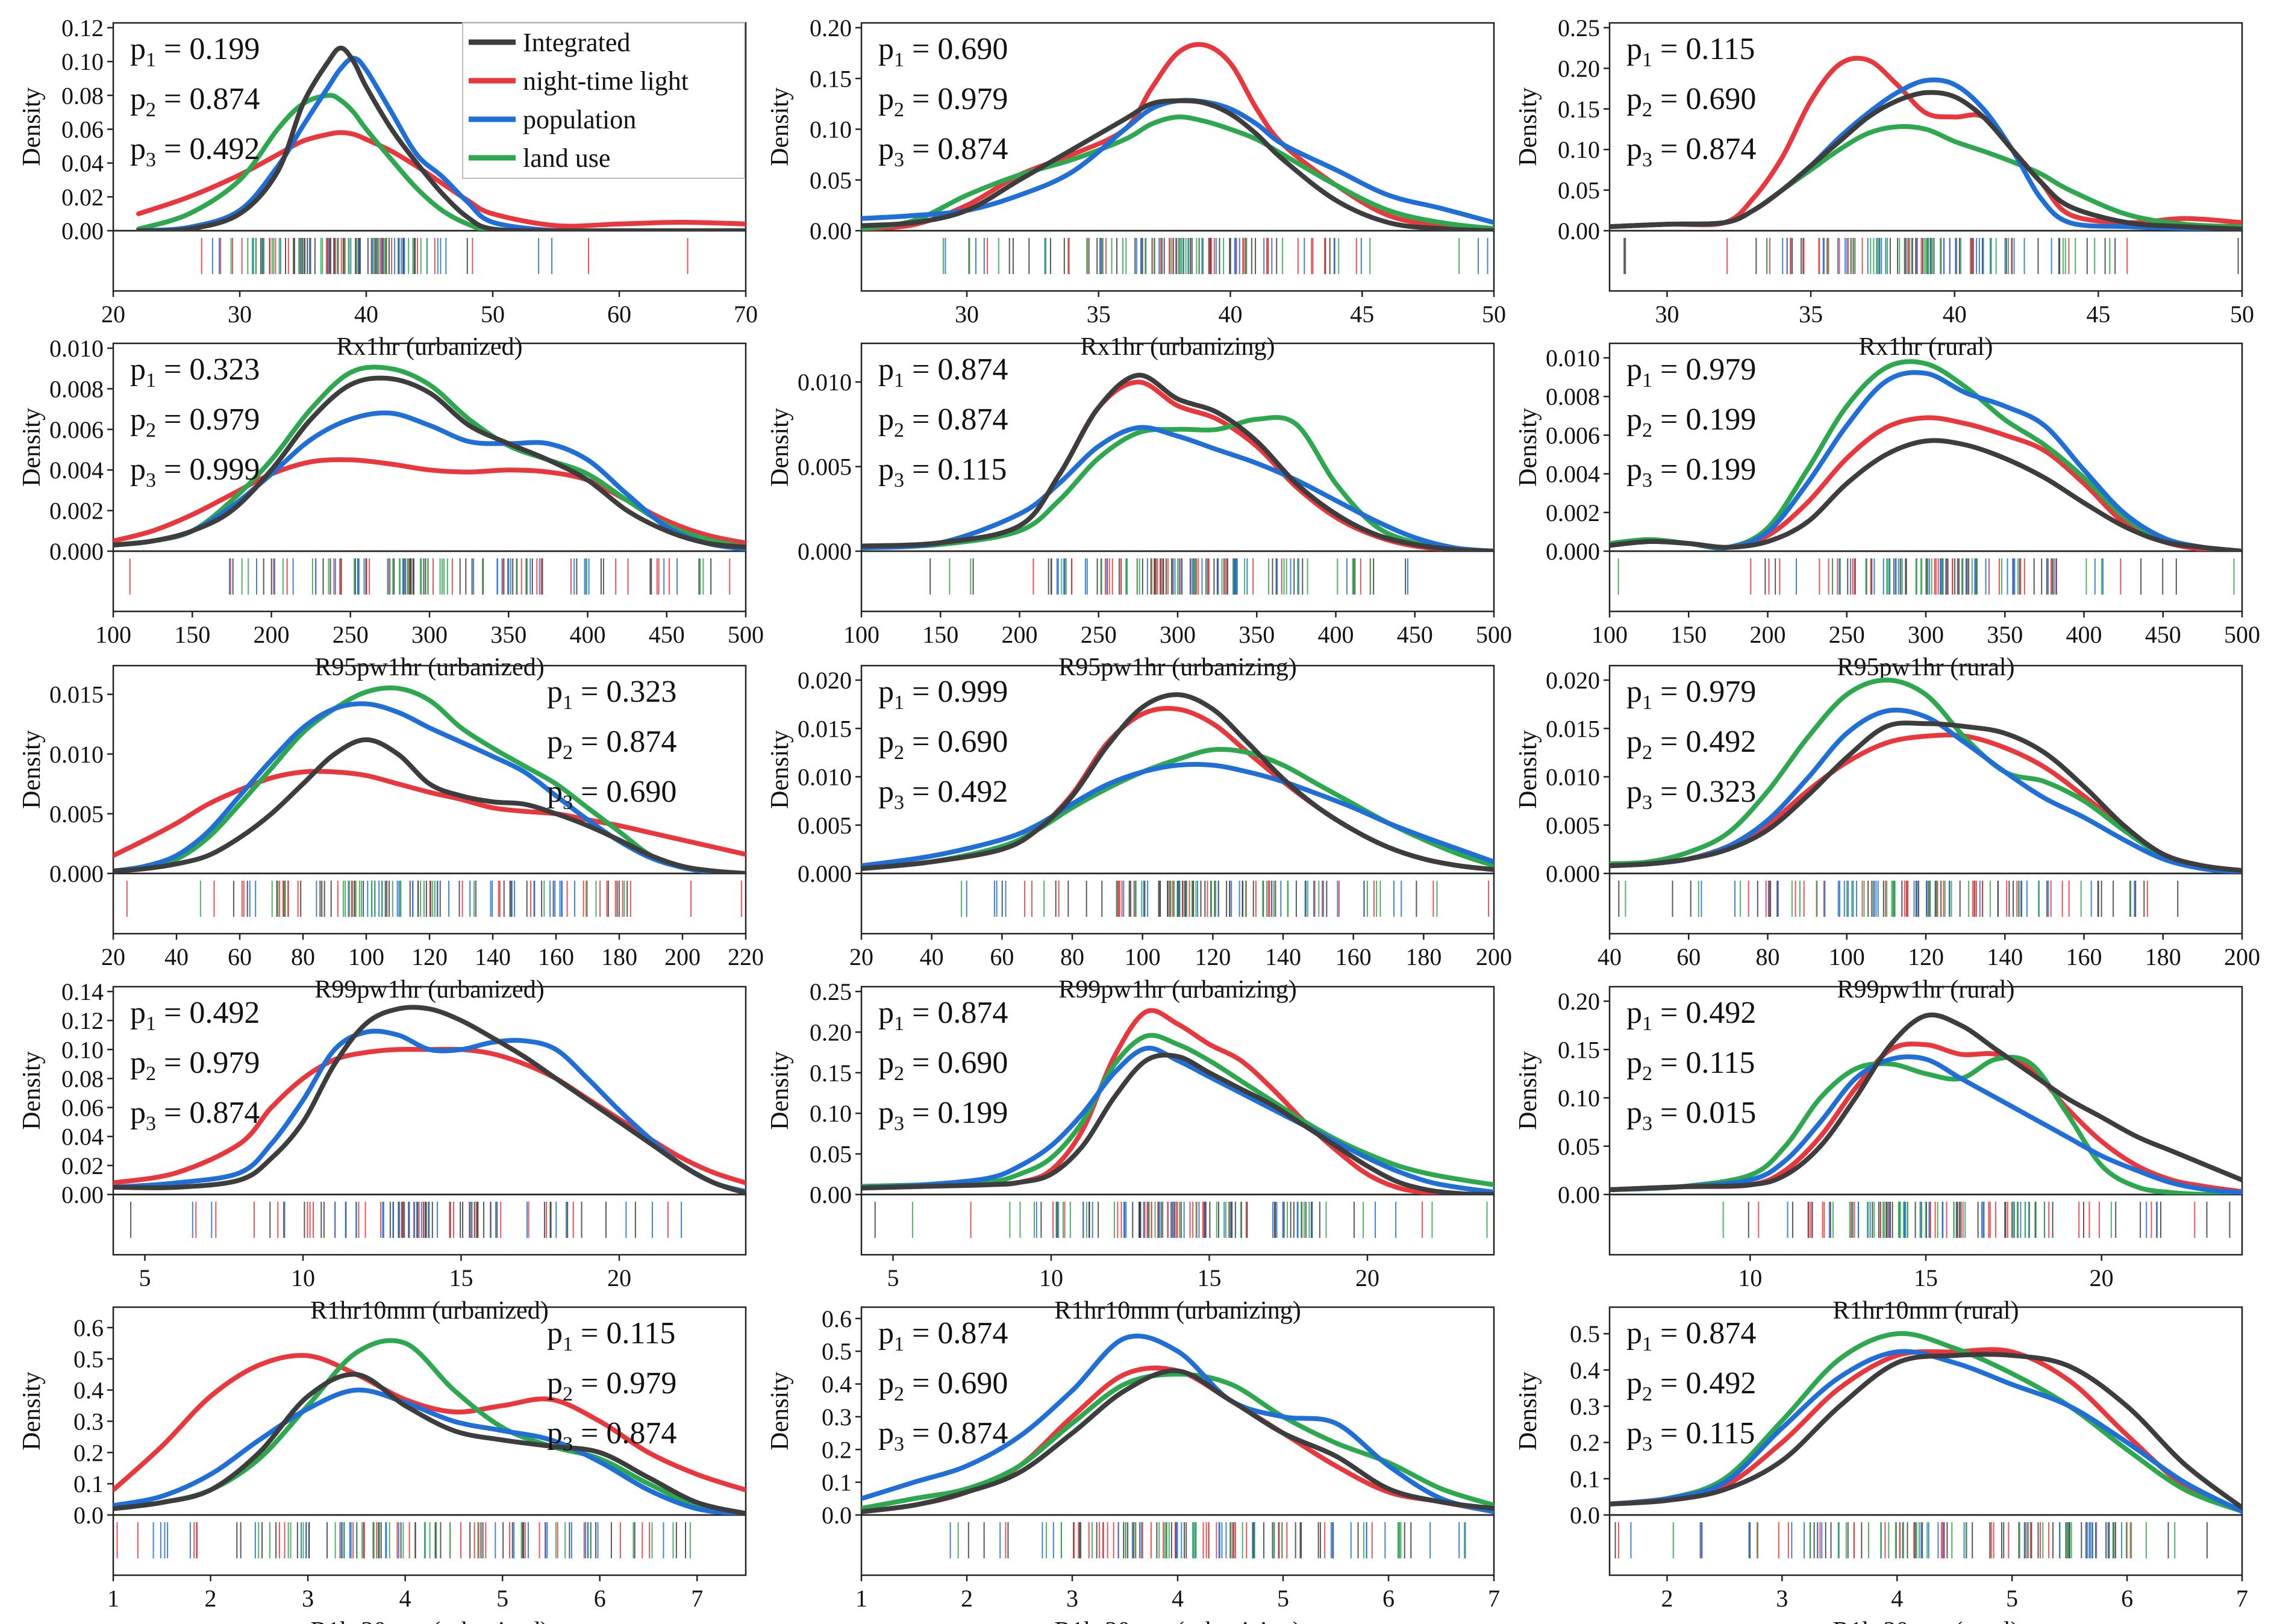 This screenshot has width=2271, height=1624. What do you see at coordinates (1178, 1599) in the screenshot?
I see `x-tick-label: 4` at bounding box center [1178, 1599].